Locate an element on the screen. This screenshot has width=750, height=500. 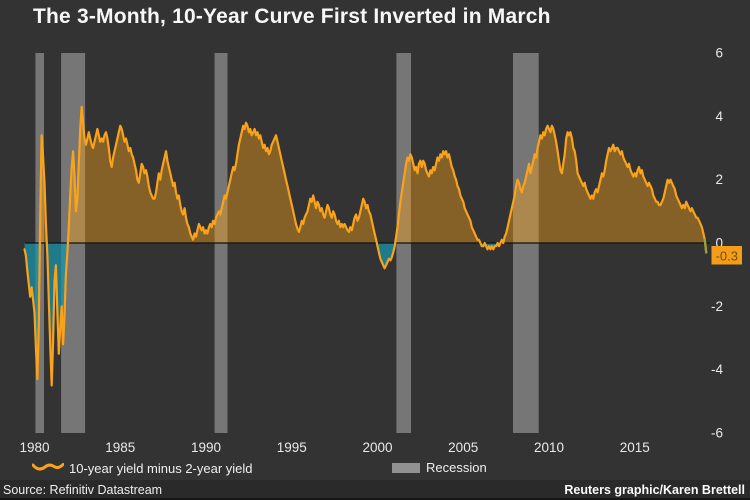
y-tick-label: -4 is located at coordinates (717, 369).